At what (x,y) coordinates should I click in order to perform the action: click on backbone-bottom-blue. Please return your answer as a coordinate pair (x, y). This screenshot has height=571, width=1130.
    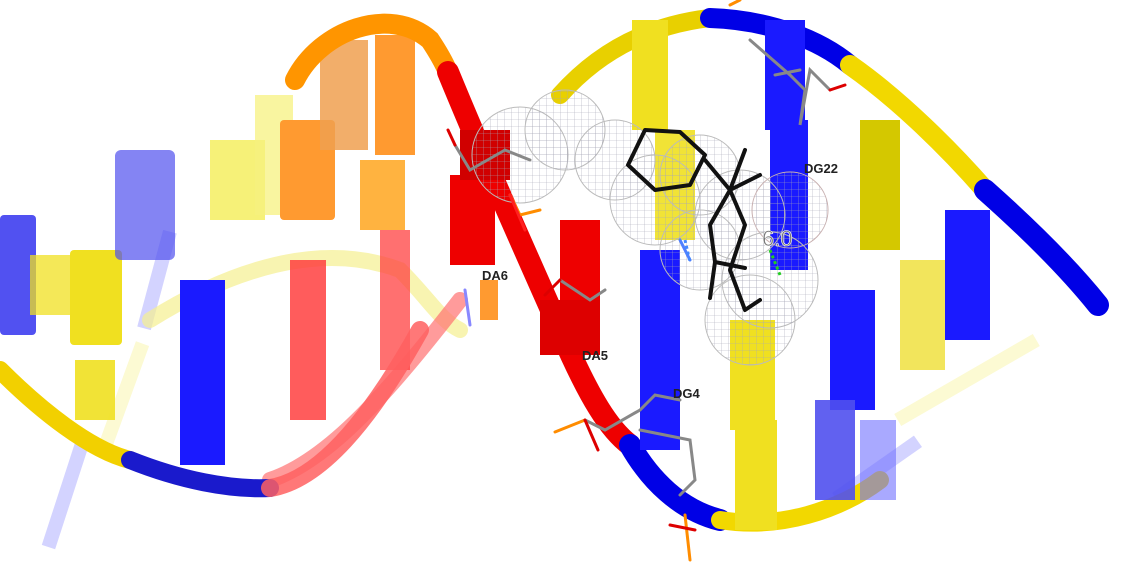
    Looking at the image, I should click on (675, 482).